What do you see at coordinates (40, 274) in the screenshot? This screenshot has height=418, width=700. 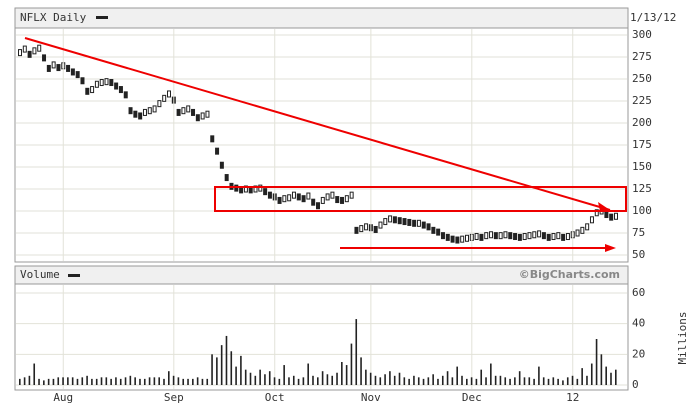 I see `volume-title: Volume` at bounding box center [40, 274].